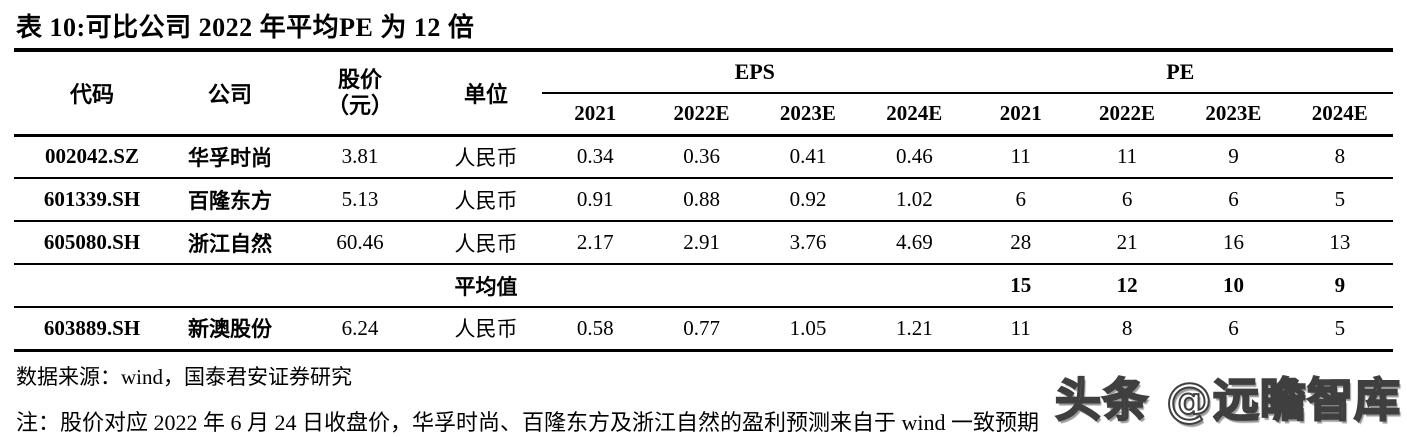 Image resolution: width=1407 pixels, height=437 pixels. I want to click on col-header-pe-2022e: 2022E, so click(1127, 115).